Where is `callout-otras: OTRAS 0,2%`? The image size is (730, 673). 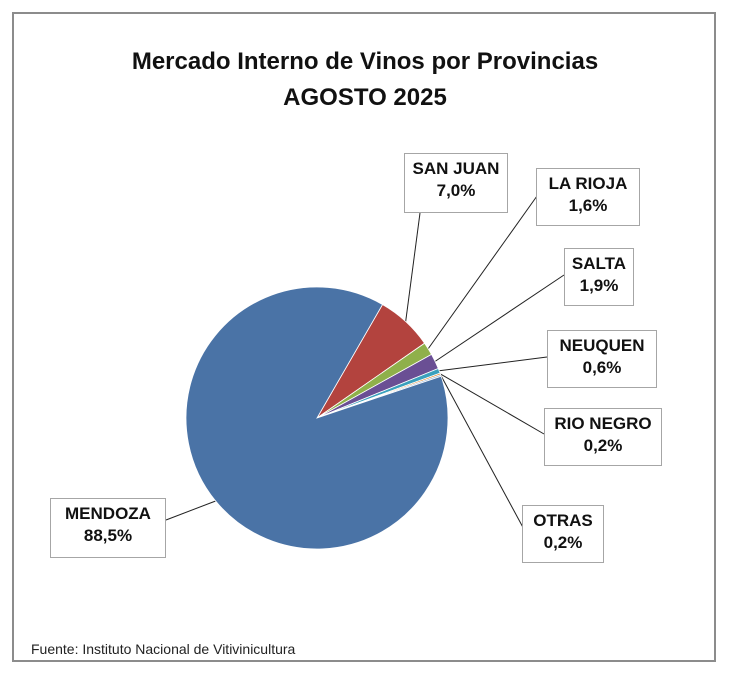
callout-otras: OTRAS 0,2% is located at coordinates (563, 534).